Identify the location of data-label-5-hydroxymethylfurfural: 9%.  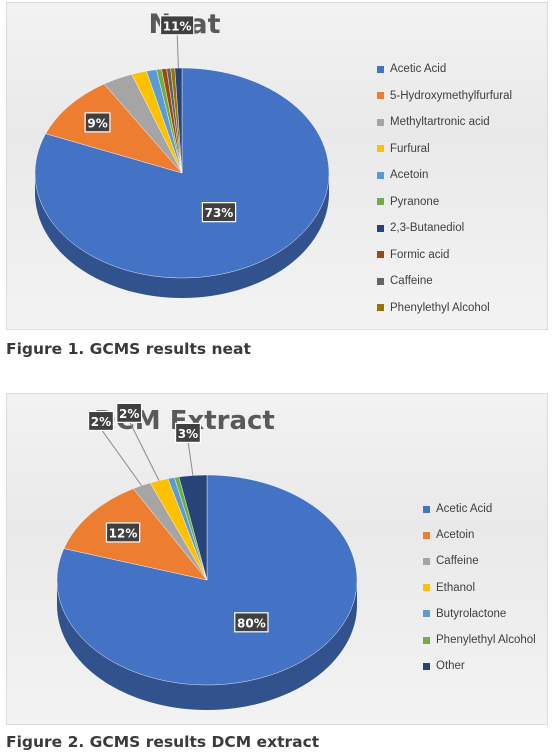
(97, 122).